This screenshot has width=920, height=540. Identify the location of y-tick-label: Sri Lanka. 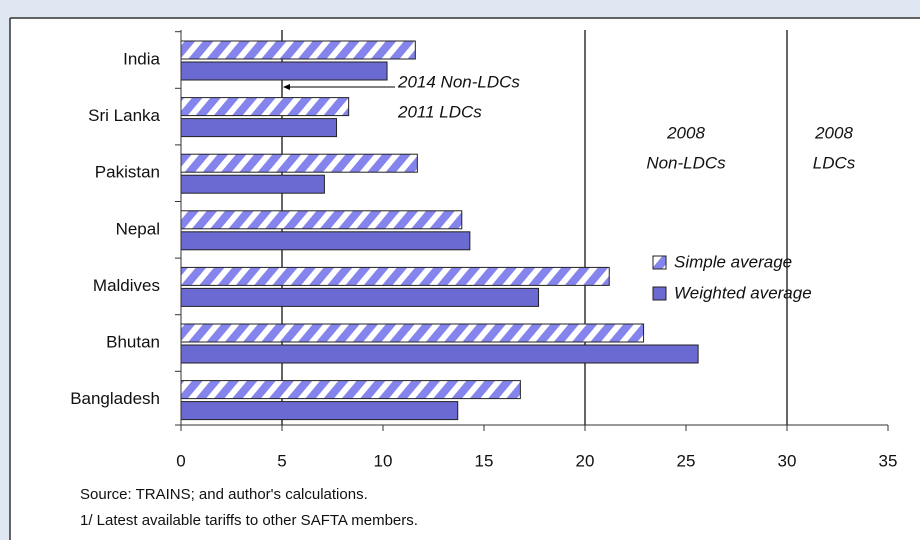
(124, 115).